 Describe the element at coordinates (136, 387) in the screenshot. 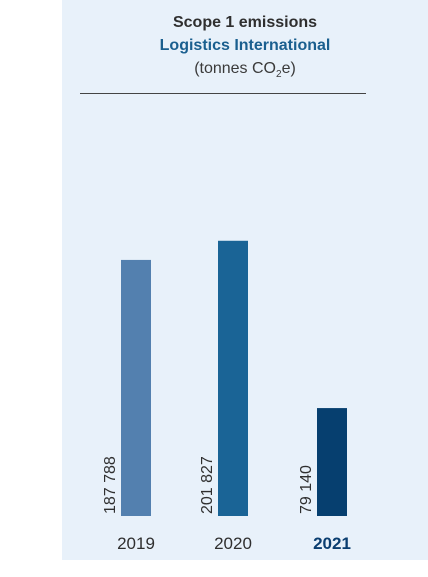

I see `bar-2019` at that location.